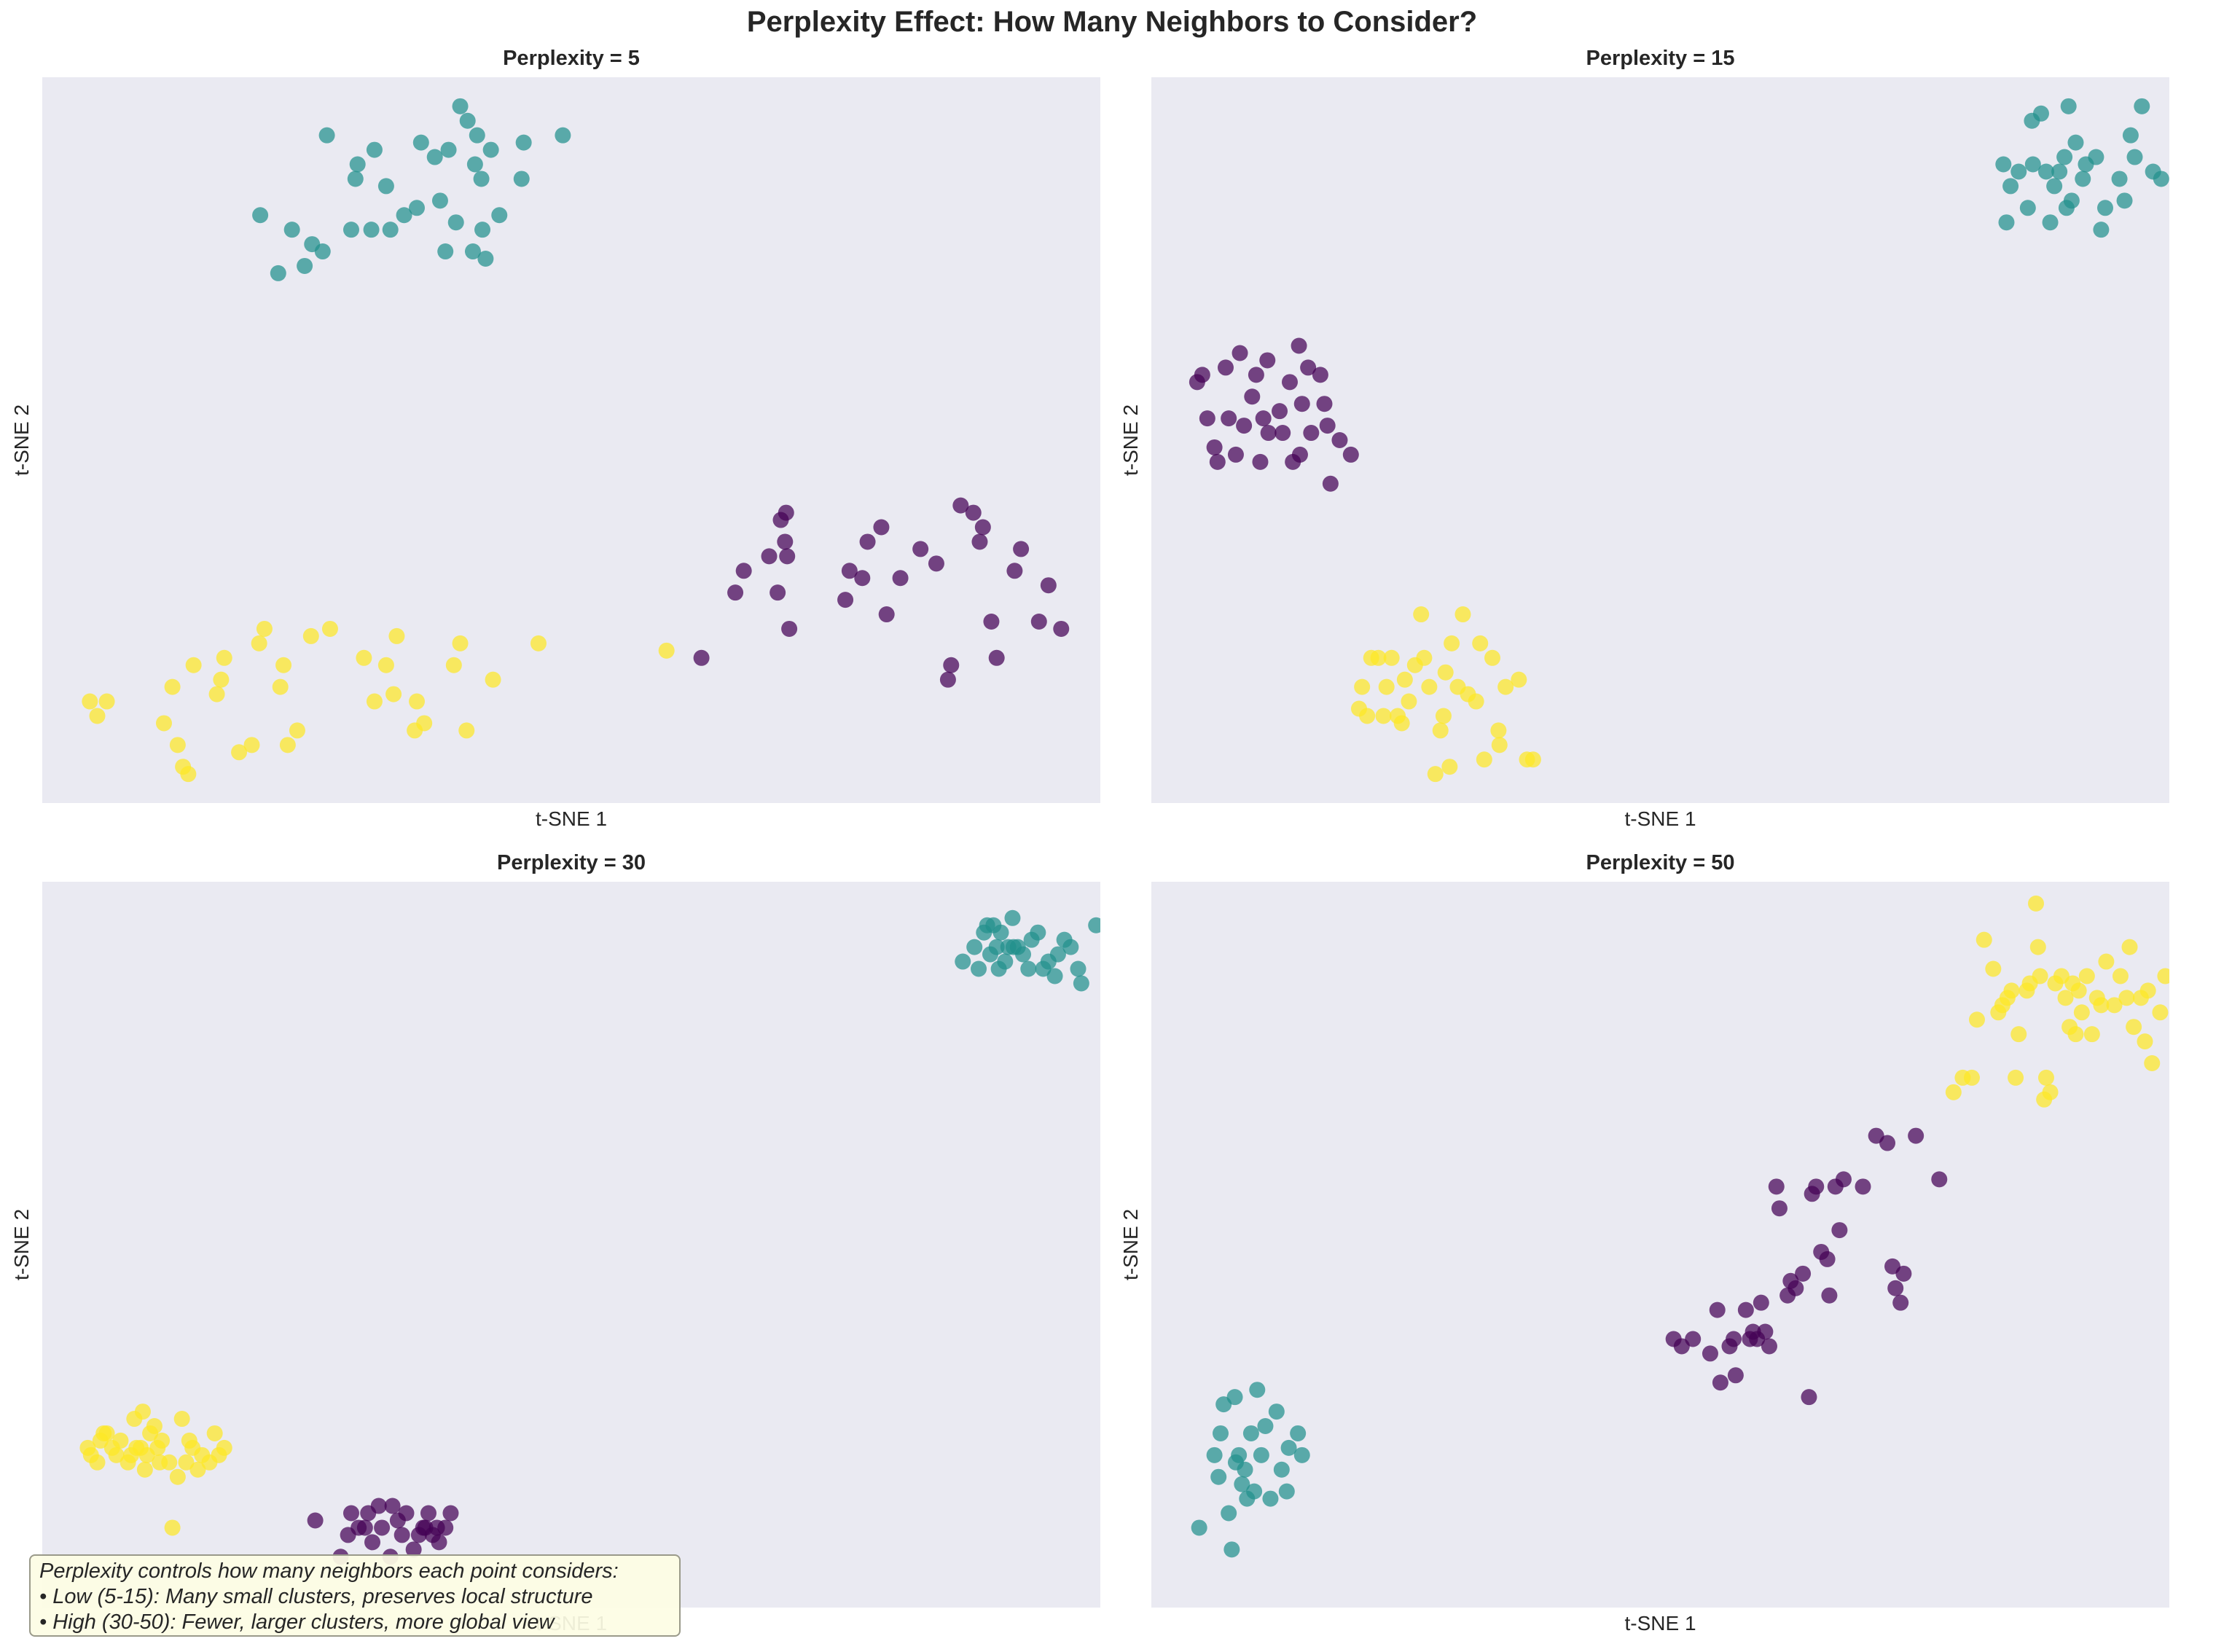 The image size is (2224, 1652). What do you see at coordinates (1660, 1624) in the screenshot?
I see `x-axis-label-perplexity-50: t-SNE 1` at bounding box center [1660, 1624].